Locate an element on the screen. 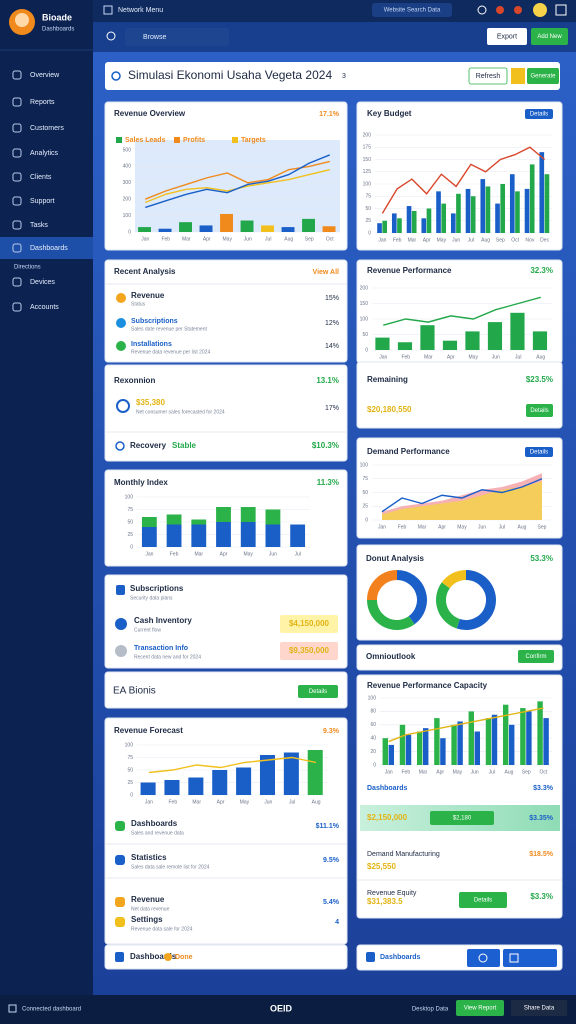 Image resolution: width=576 pixels, height=1024 pixels. y-tick-label: 25 is located at coordinates (130, 535).